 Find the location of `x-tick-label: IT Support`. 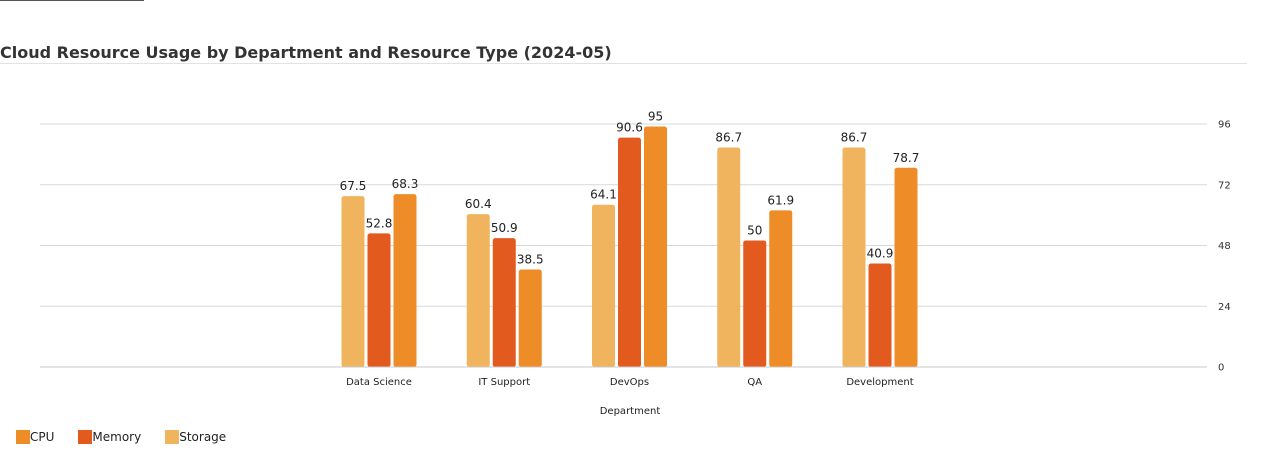

x-tick-label: IT Support is located at coordinates (504, 382).